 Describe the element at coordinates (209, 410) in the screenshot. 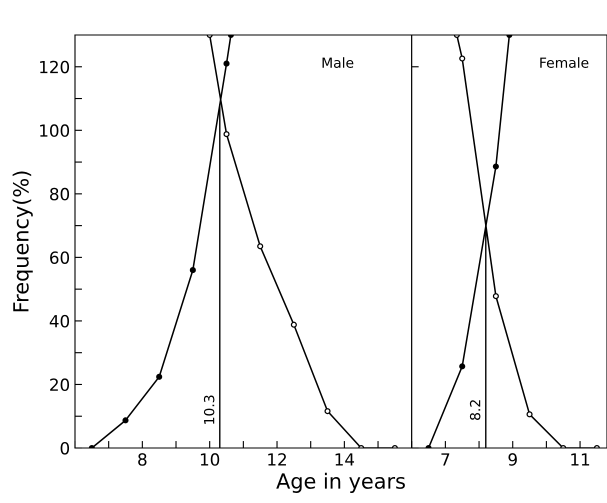

I see `ref-line-label: 10.3` at that location.